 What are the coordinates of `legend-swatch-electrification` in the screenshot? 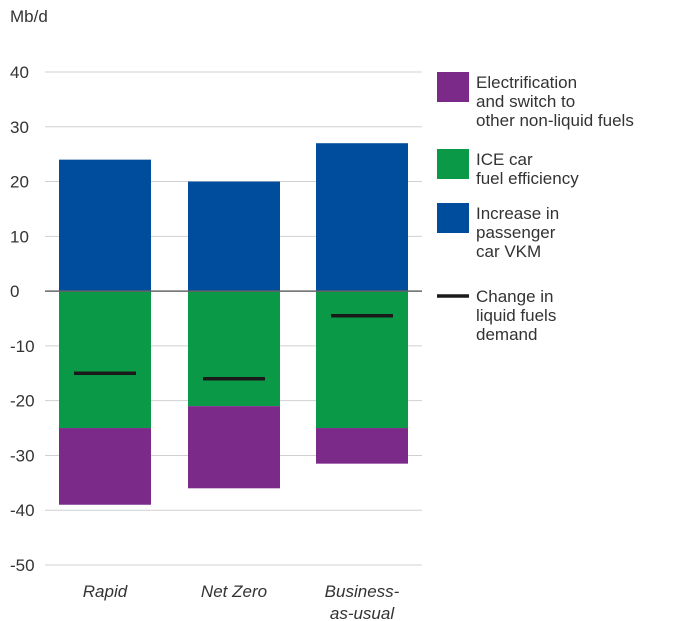 It's located at (453, 87).